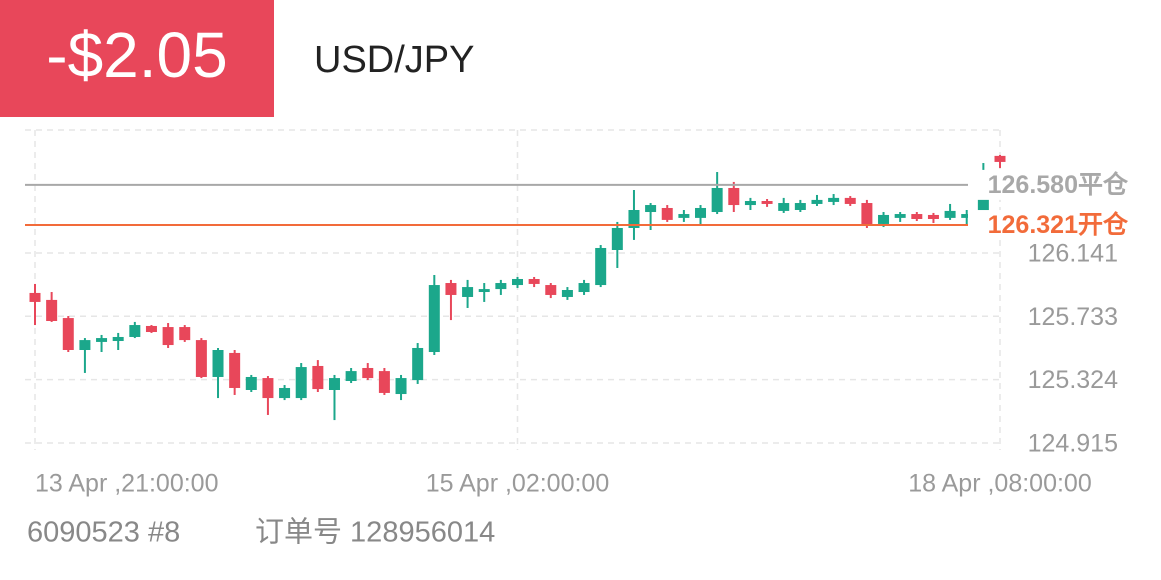 This screenshot has height=580, width=1161. Describe the element at coordinates (999, 484) in the screenshot. I see `x-tick-label: 18 Apr ,08:00:00` at that location.